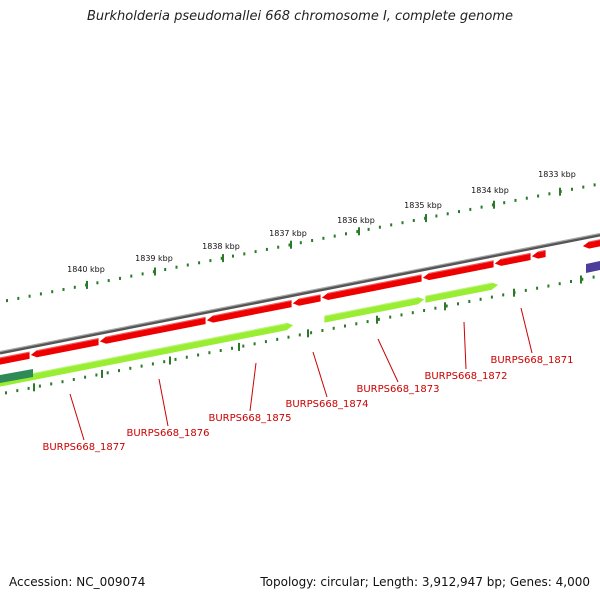  Describe the element at coordinates (593, 267) in the screenshot. I see `other-feature-blue` at that location.